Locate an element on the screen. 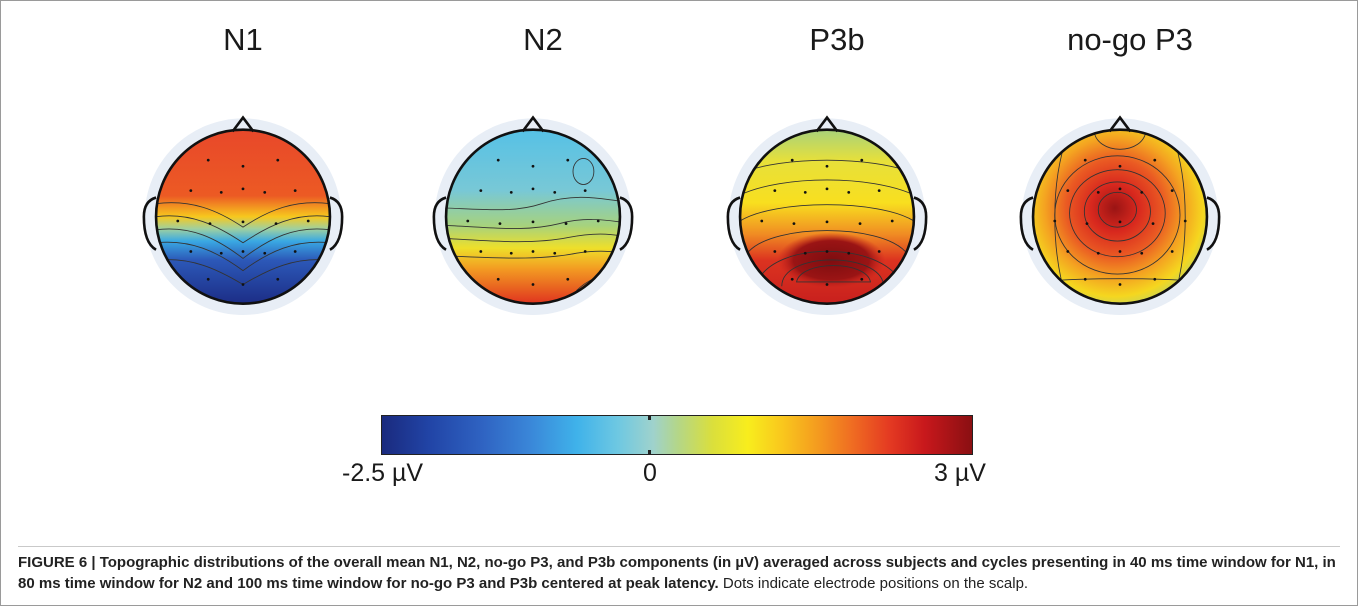 The image size is (1358, 606). topomap-n1 is located at coordinates (243, 215).